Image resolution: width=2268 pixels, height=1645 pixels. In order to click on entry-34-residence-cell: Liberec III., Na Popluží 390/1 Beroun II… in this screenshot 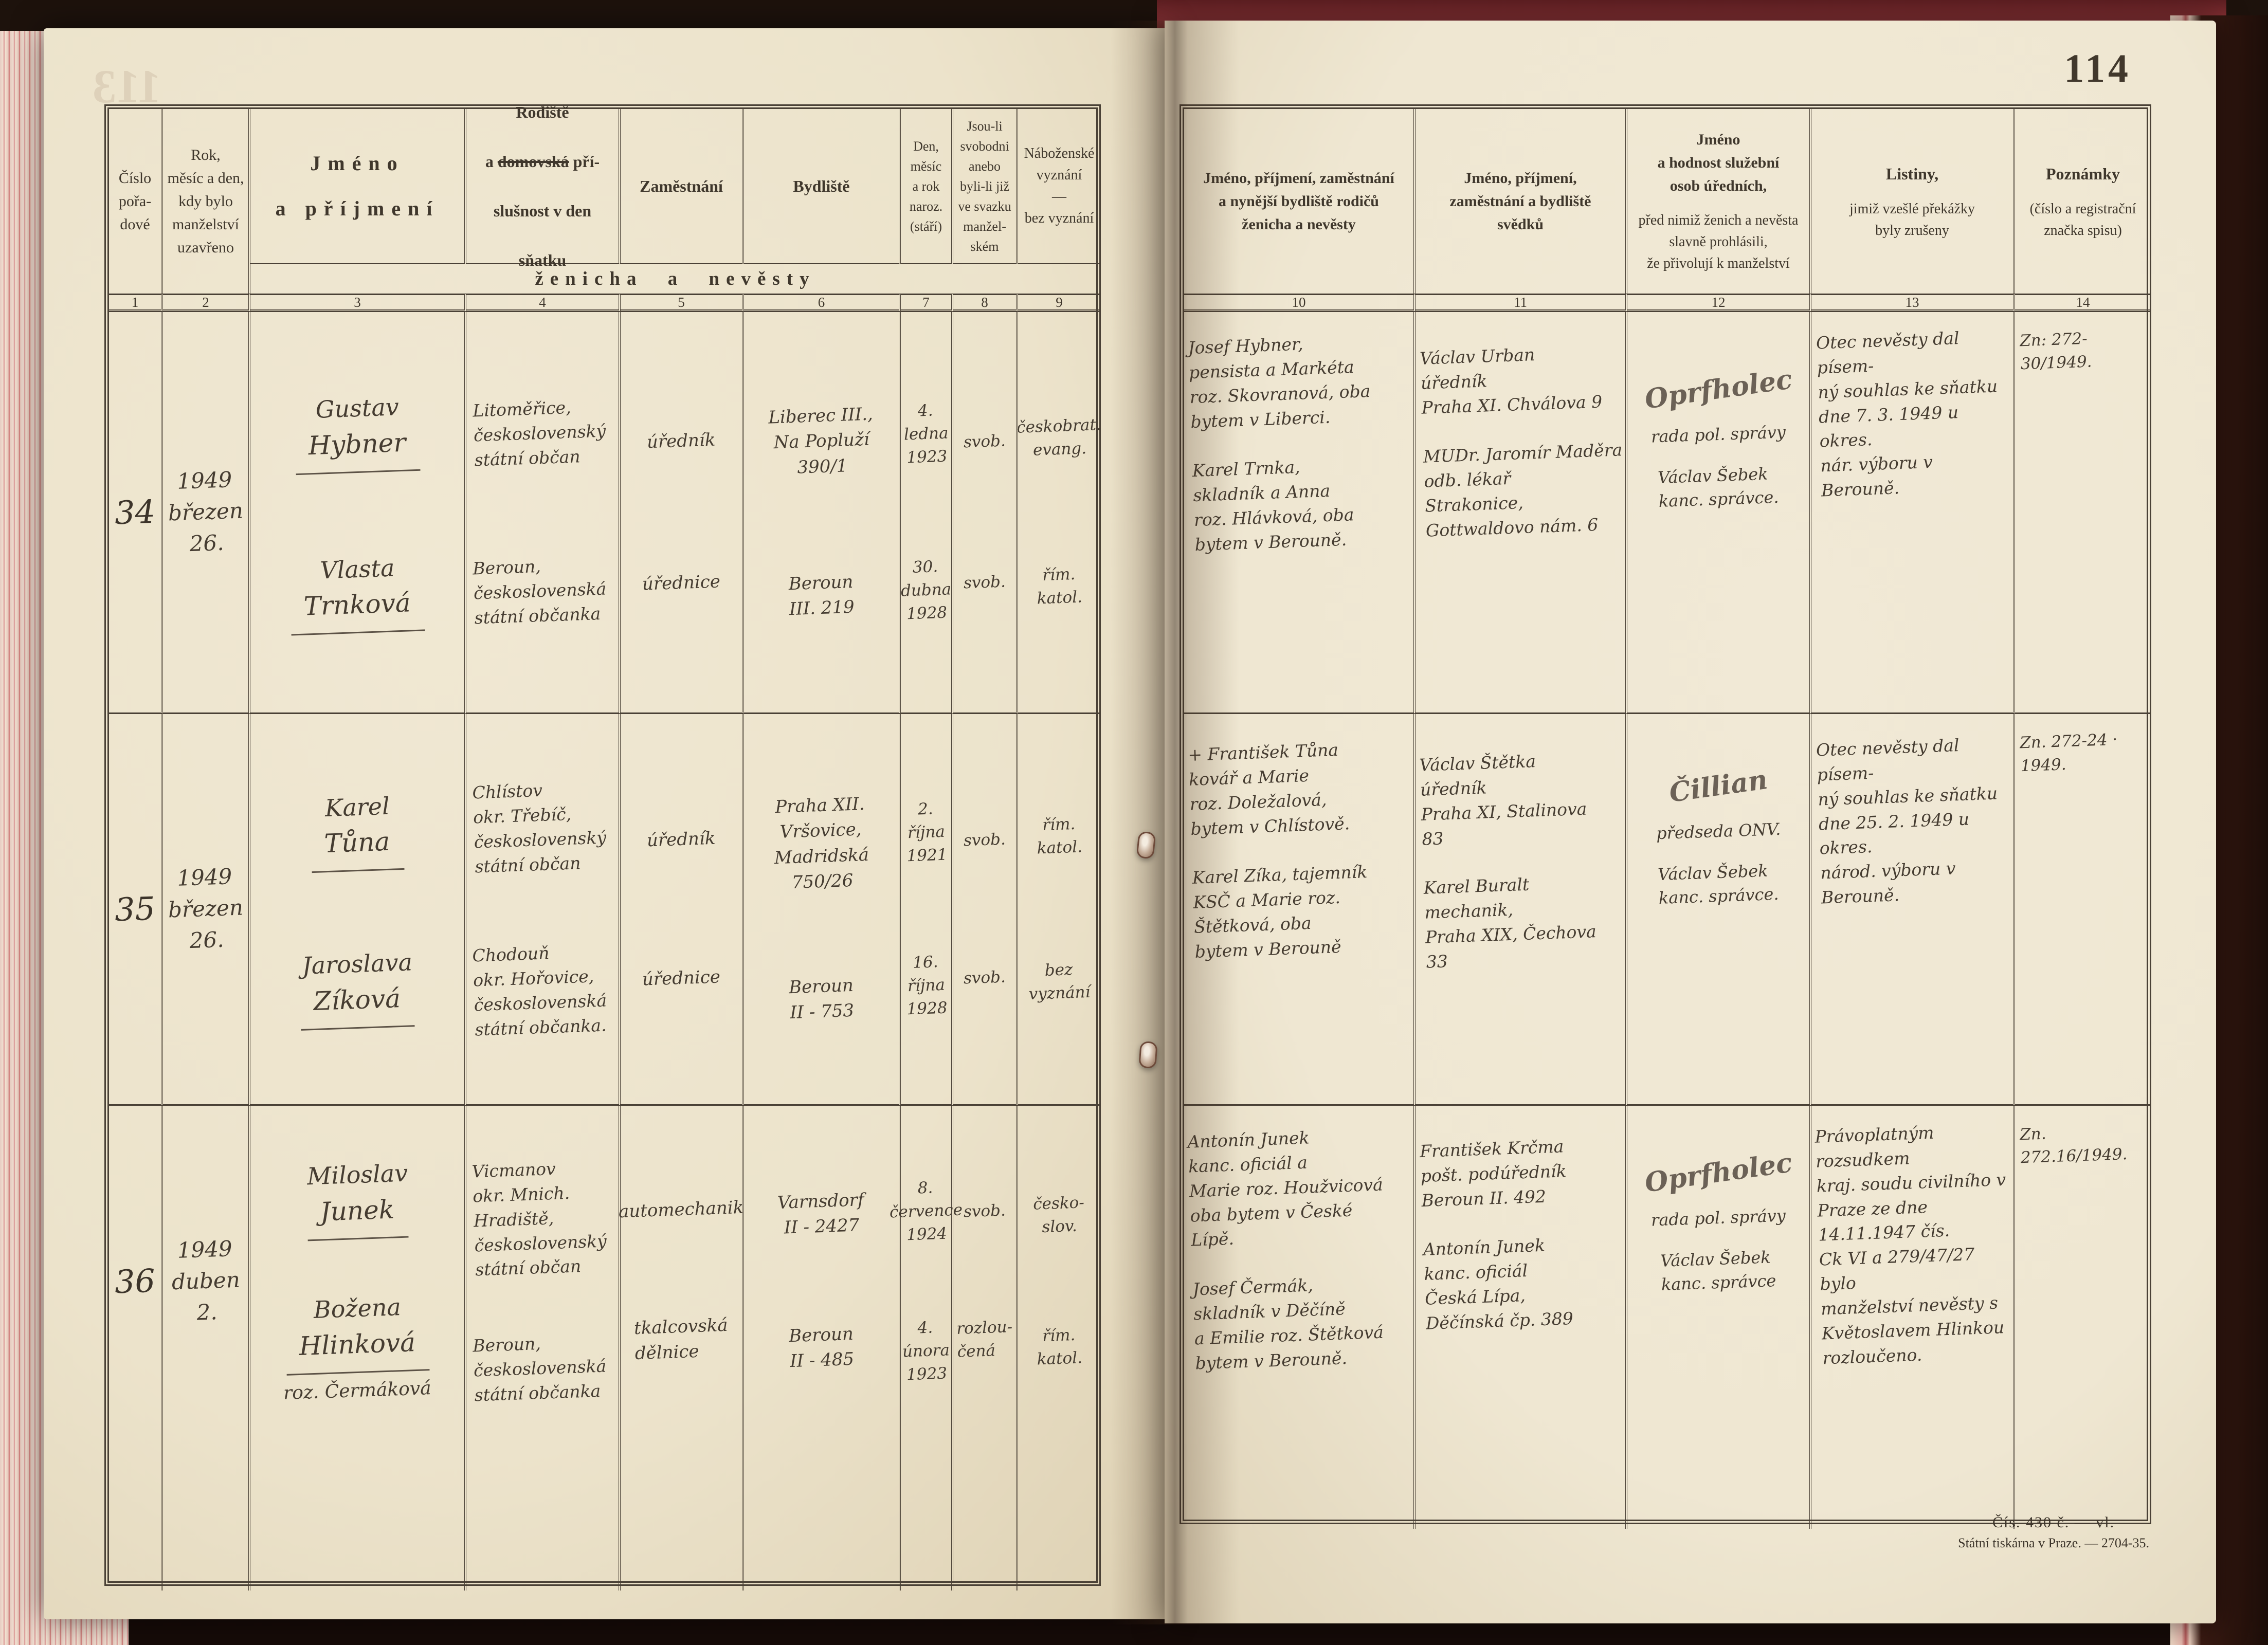, I will do `click(823, 513)`.